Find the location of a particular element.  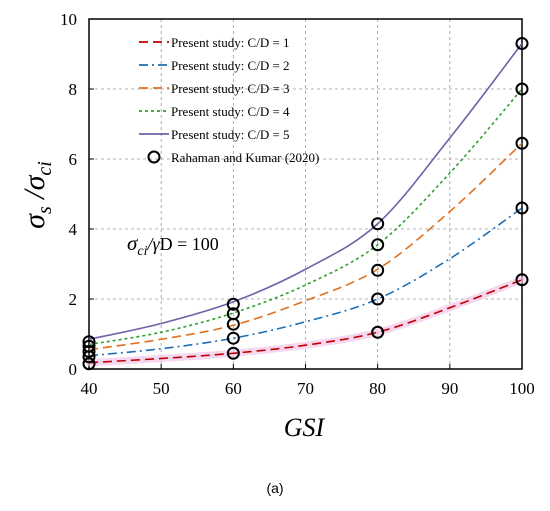

x-tick-label: 50 is located at coordinates (161, 388).